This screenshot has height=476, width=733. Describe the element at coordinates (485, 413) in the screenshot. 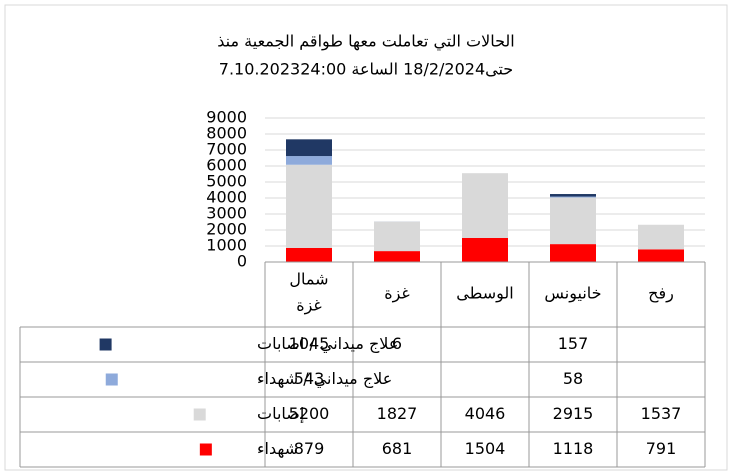

I see `table-value: 4046` at that location.